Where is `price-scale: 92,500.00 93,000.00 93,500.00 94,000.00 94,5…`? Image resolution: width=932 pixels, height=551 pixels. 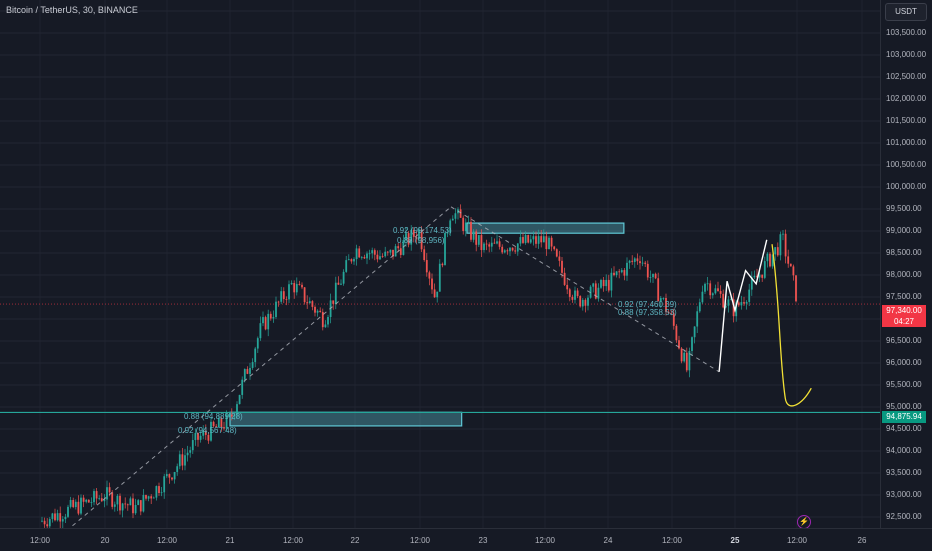
price-scale: 92,500.00 93,000.00 93,500.00 94,000.00 94,5… is located at coordinates (906, 264).